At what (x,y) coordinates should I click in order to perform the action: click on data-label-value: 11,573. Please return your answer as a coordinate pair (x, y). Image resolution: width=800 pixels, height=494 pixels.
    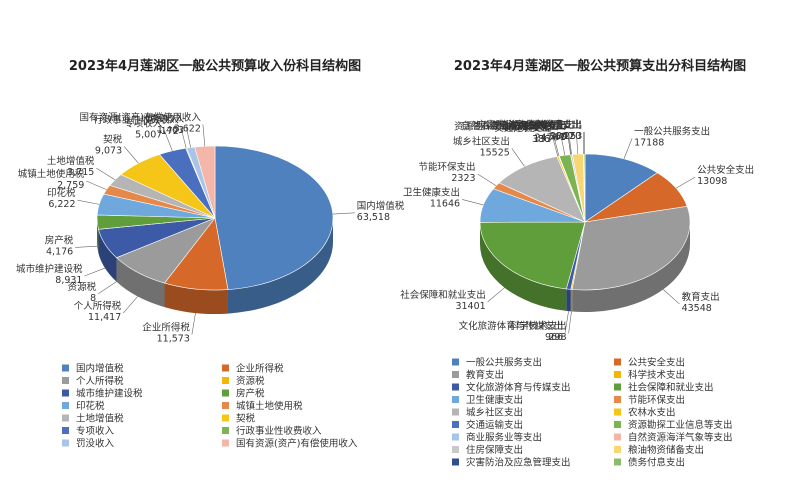
    Looking at the image, I should click on (173, 339).